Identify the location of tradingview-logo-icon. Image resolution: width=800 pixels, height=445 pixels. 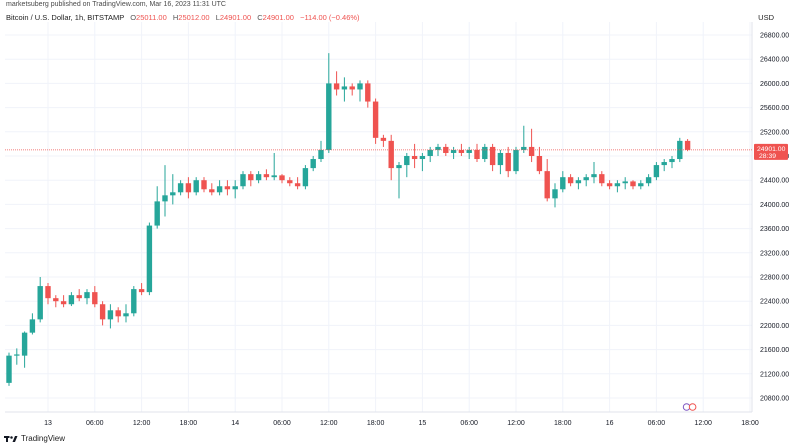
(11, 438).